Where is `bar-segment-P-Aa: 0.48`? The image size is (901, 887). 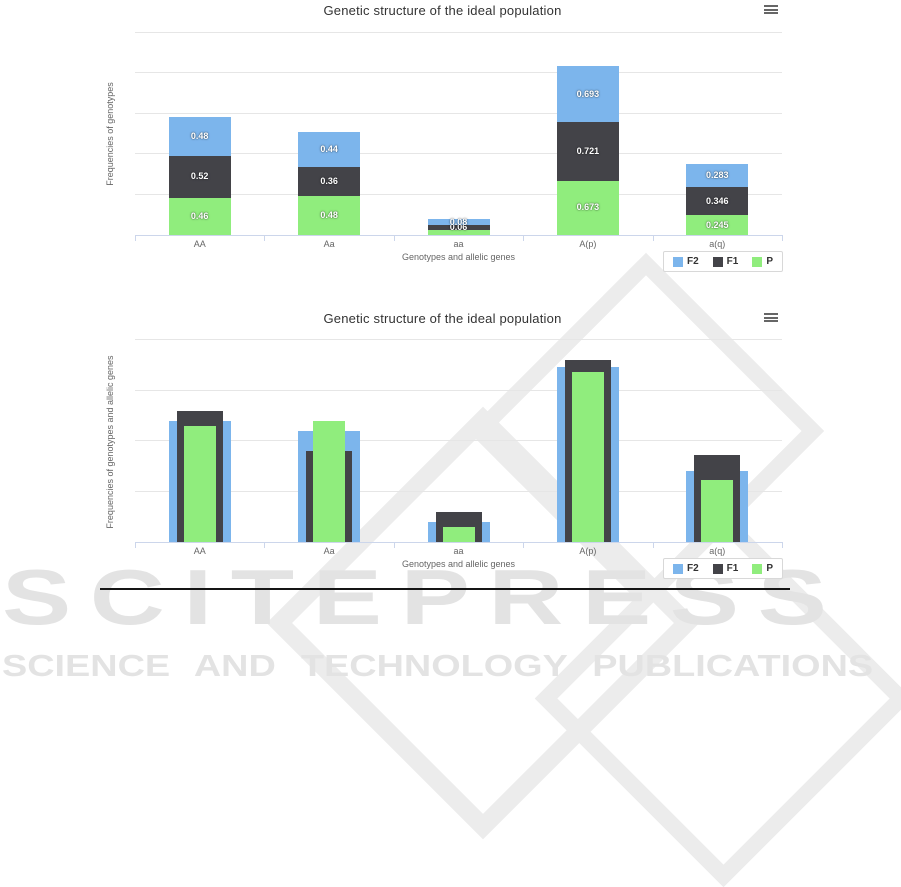
bar-segment-P-Aa: 0.48 is located at coordinates (329, 215).